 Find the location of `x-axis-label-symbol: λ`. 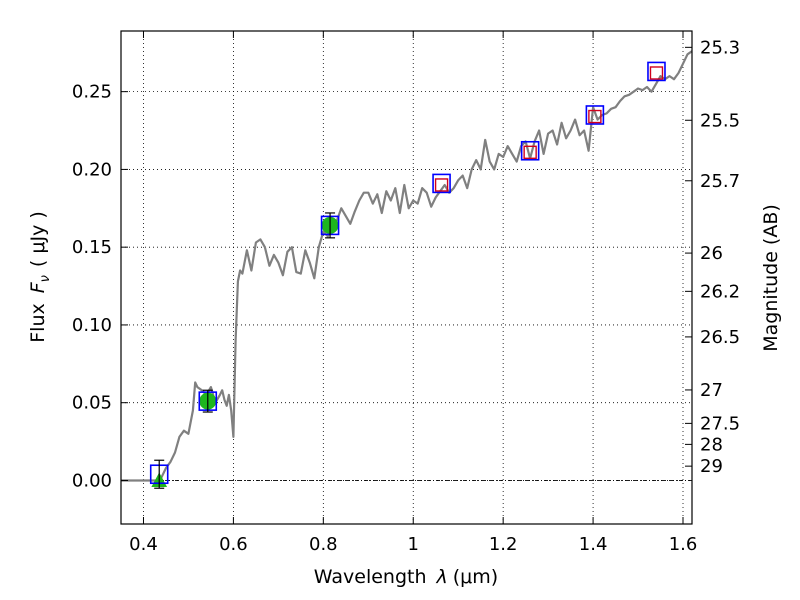

x-axis-label-symbol: λ is located at coordinates (442, 577).